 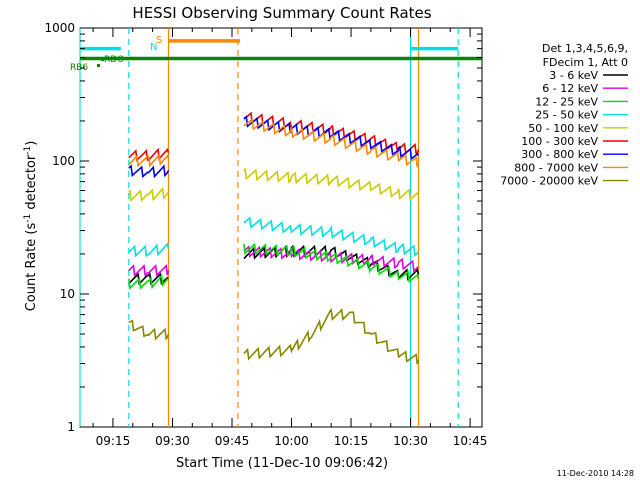 I want to click on y-axis-label: Count Rate (s-1 detector-1), so click(x=31, y=226).